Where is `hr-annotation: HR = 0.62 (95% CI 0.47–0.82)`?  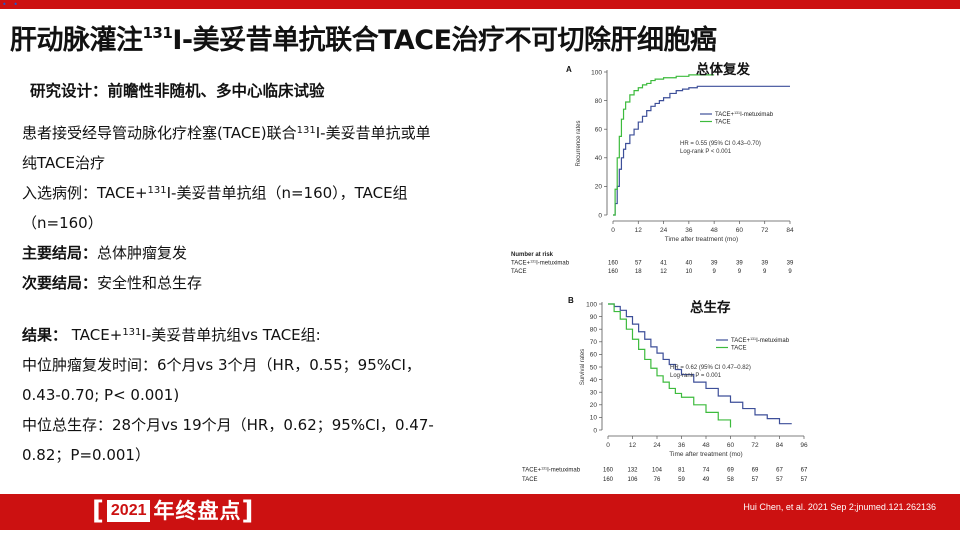
hr-annotation: HR = 0.62 (95% CI 0.47–0.82) is located at coordinates (710, 368).